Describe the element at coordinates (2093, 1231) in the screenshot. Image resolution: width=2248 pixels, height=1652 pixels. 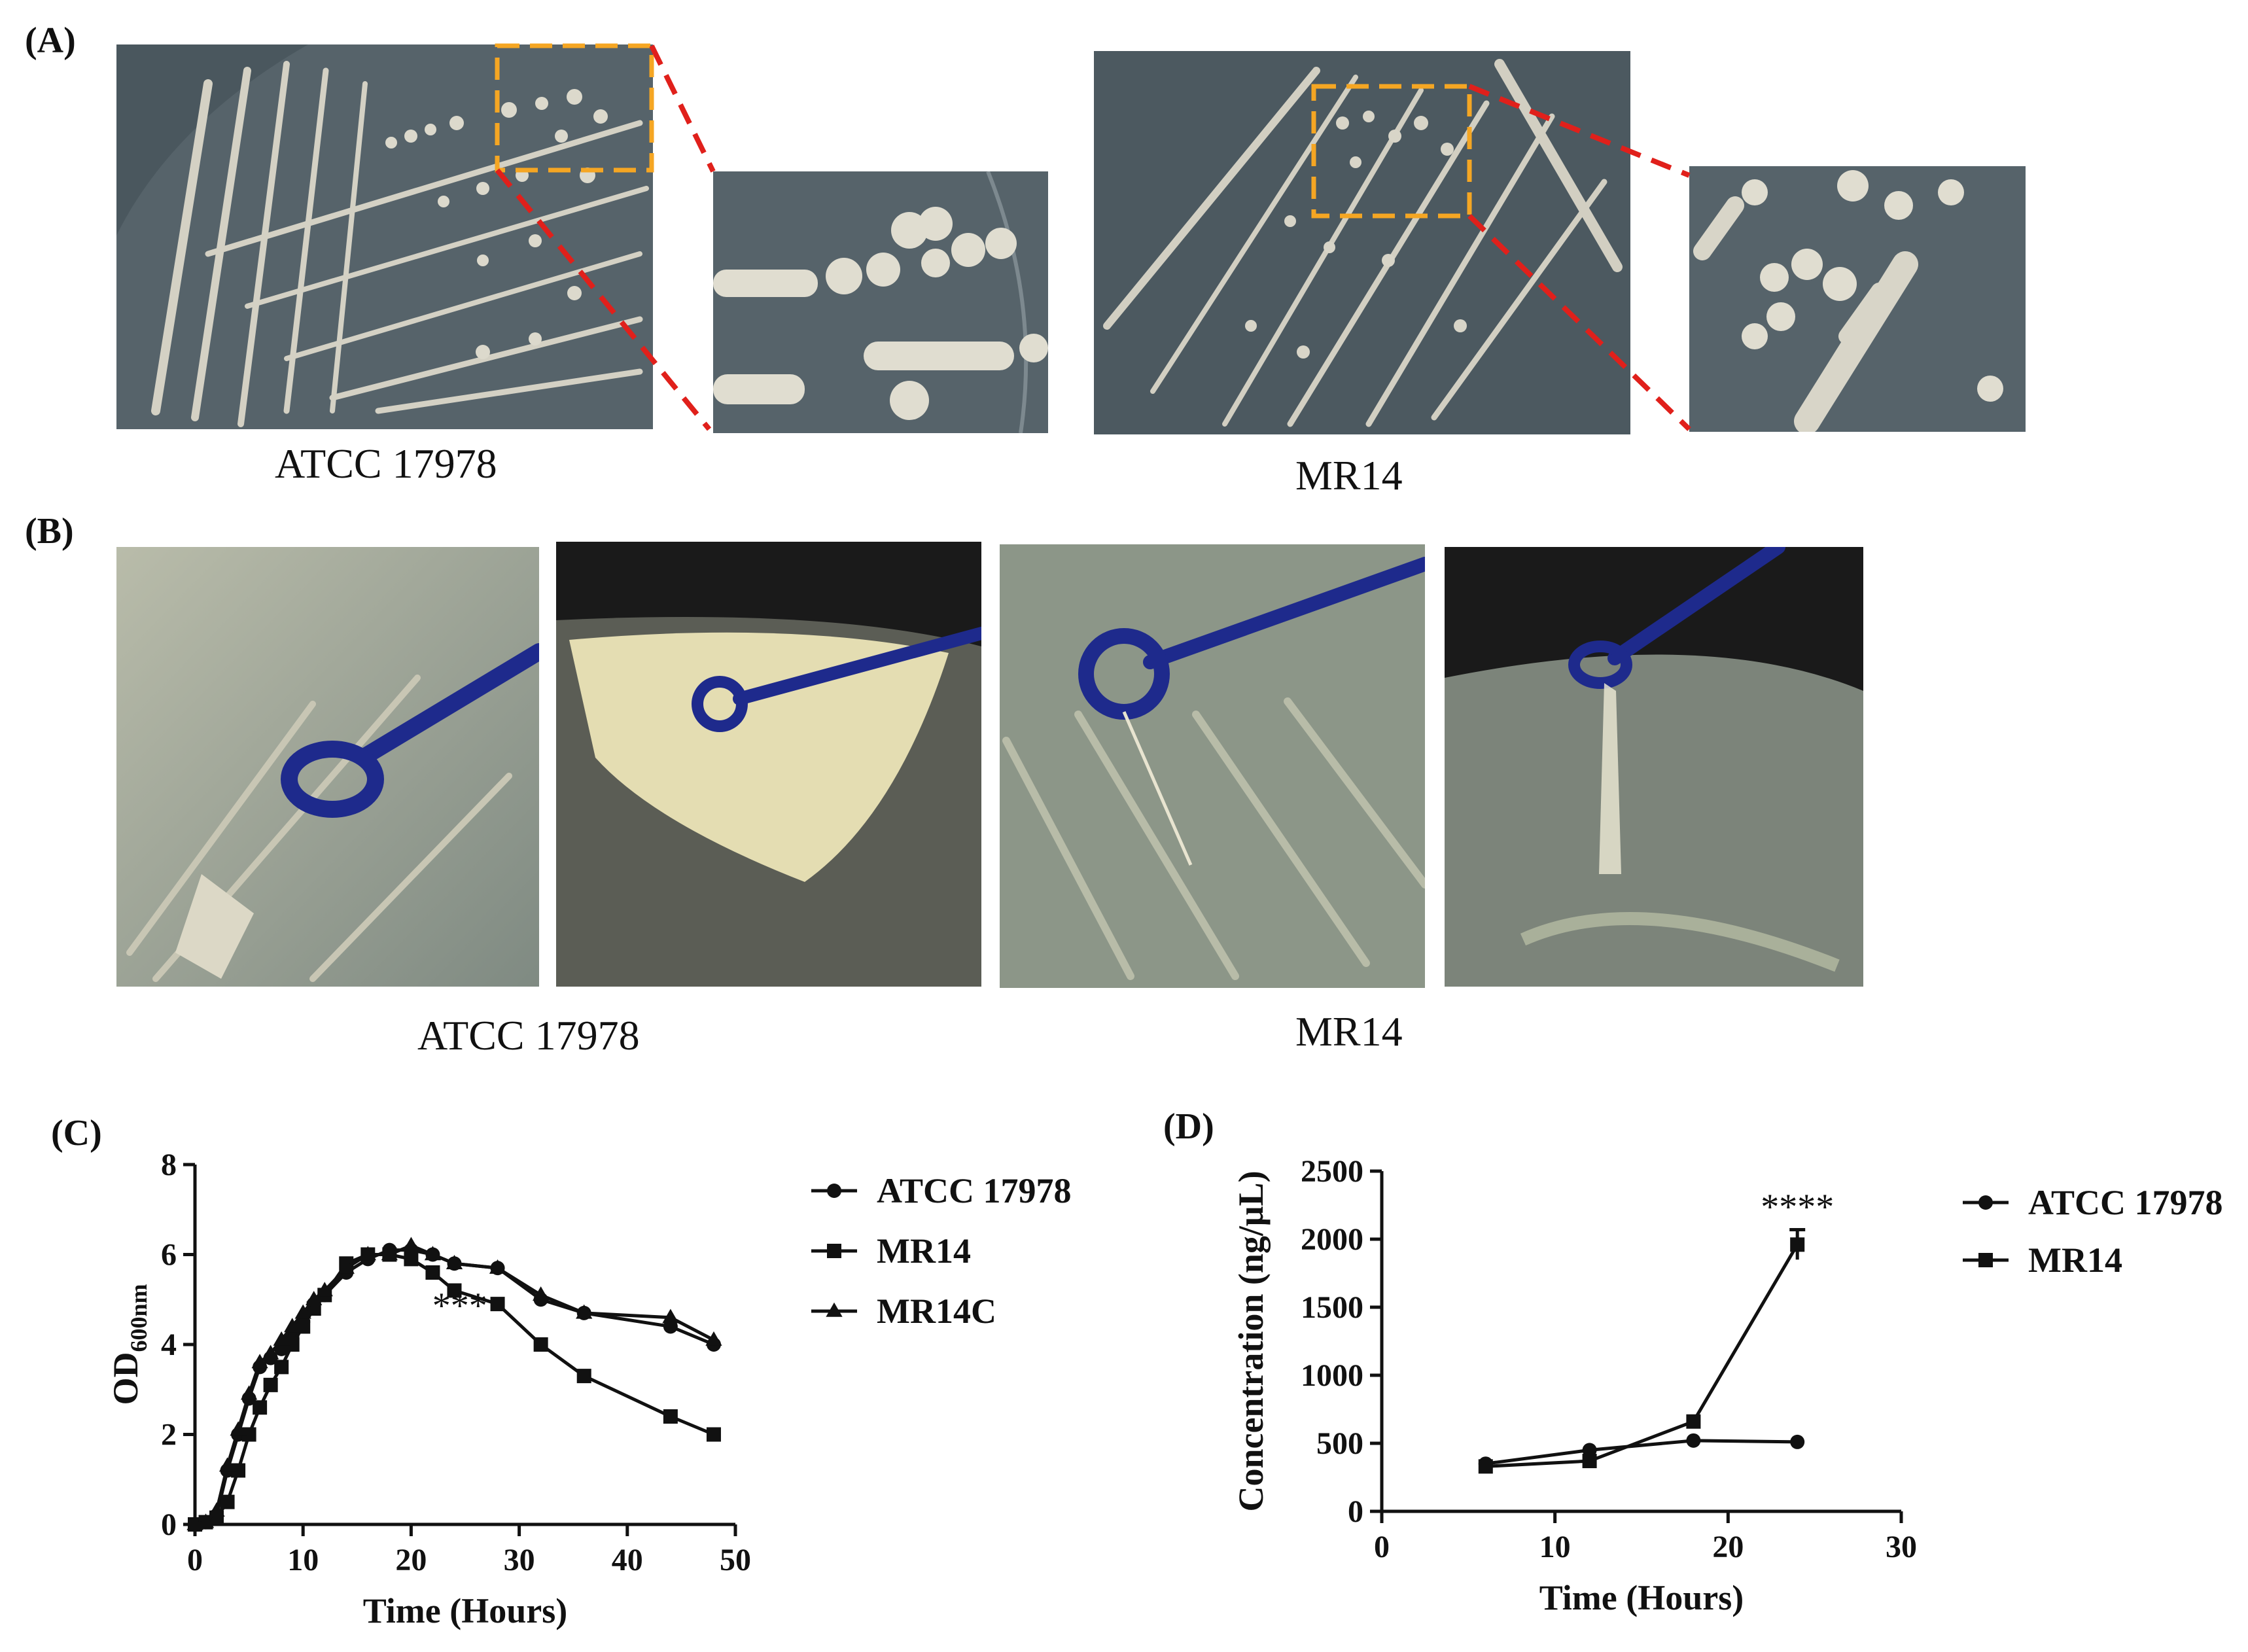
I see `chart-d-legend: ATCC 17978 MR14` at that location.